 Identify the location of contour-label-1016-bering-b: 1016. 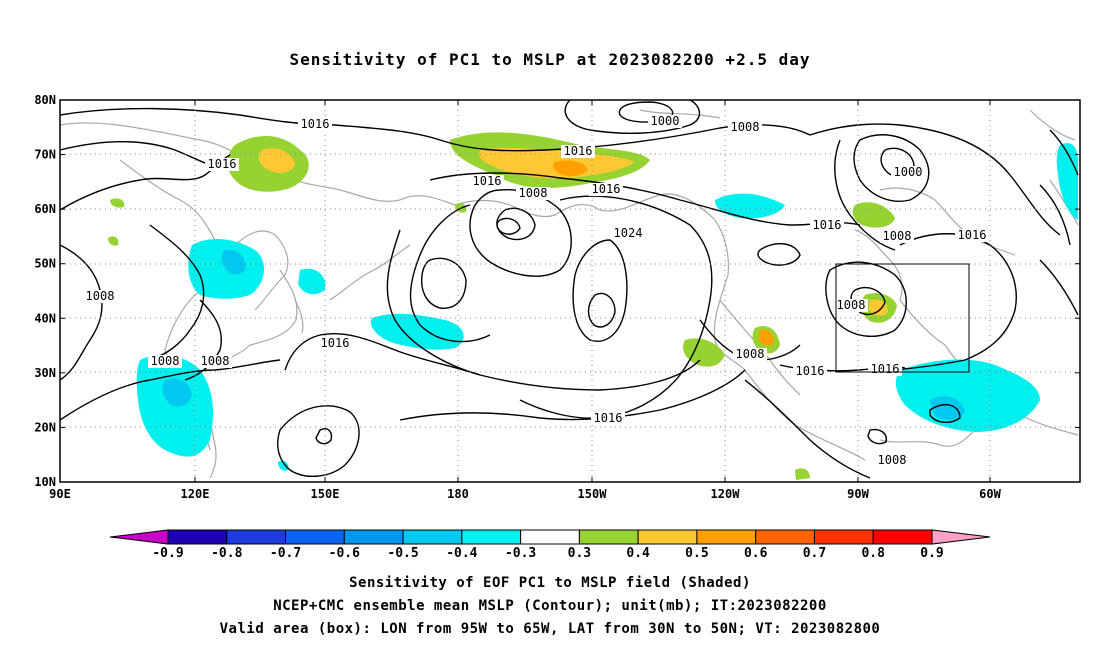
(606, 189).